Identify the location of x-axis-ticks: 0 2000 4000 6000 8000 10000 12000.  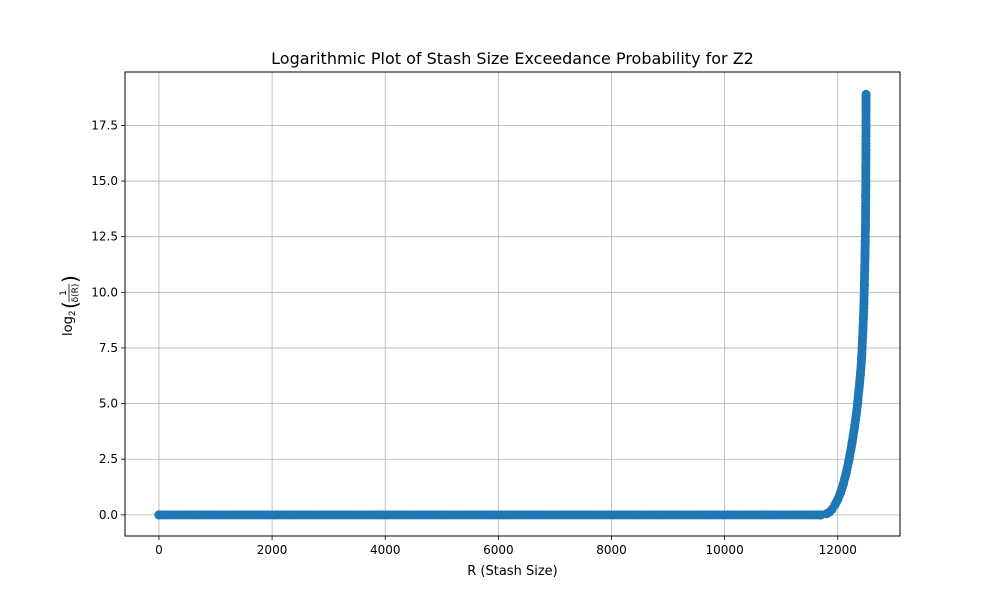
(506, 546).